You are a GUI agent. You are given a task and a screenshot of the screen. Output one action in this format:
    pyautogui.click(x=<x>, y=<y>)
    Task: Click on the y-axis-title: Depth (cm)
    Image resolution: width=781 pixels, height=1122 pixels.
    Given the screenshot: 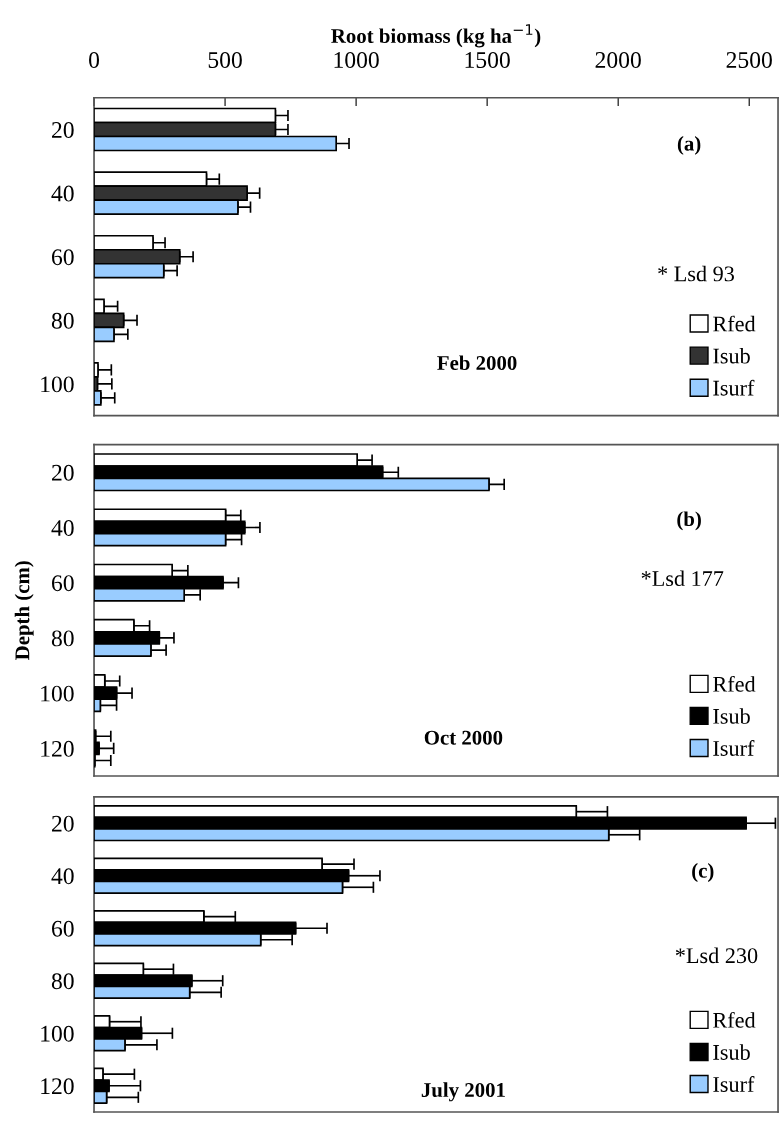 What is the action you would take?
    pyautogui.click(x=24, y=610)
    